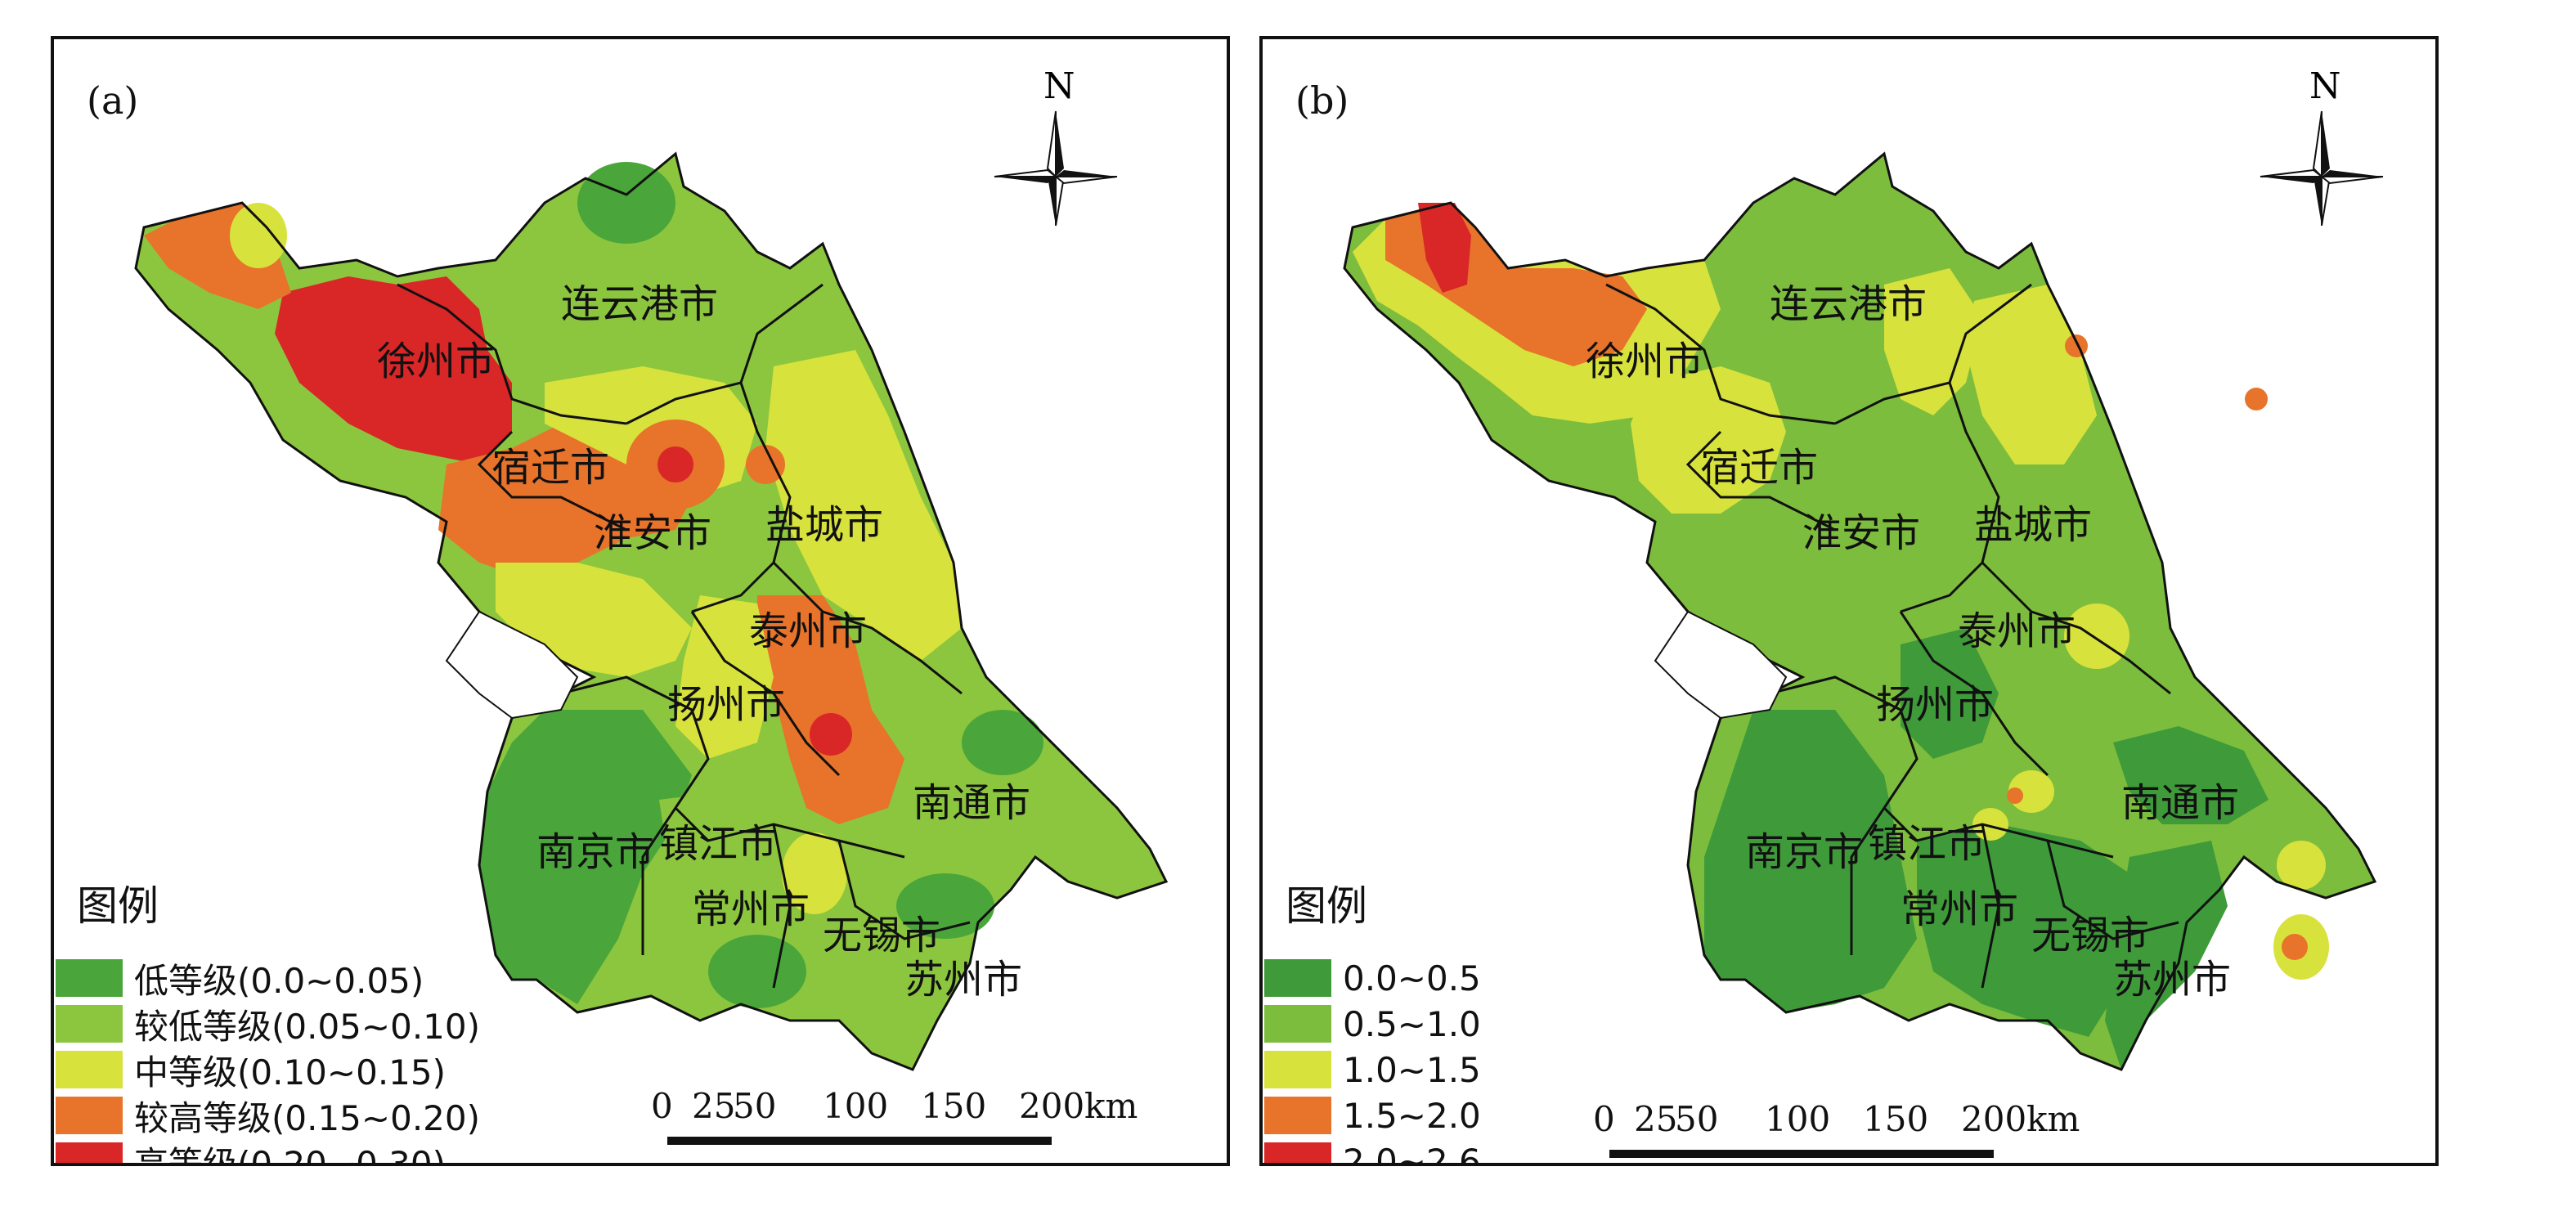 This screenshot has width=2576, height=1207. I want to click on legend-label: 中等级(0.10~0.15), so click(290, 1072).